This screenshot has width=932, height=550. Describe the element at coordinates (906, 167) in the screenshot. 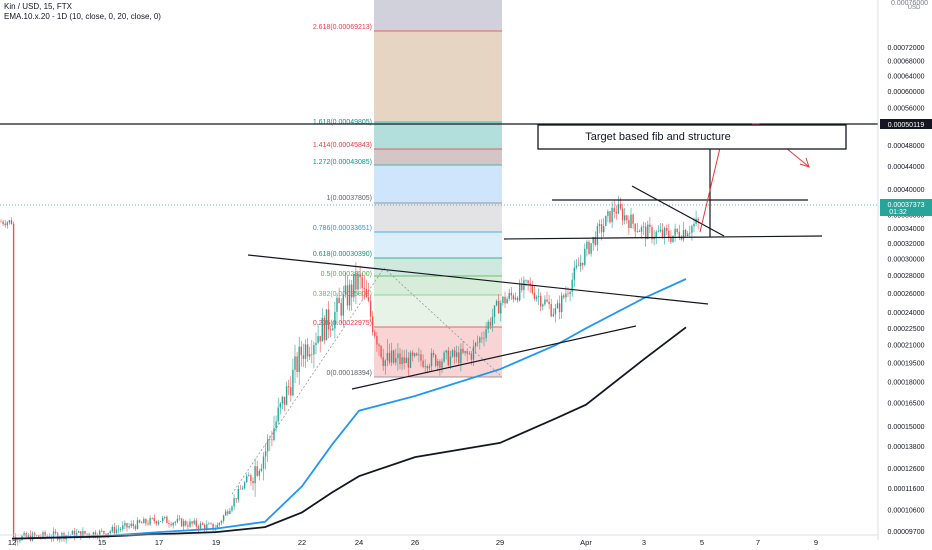

I see `price-tick-label: 0.00044000` at that location.